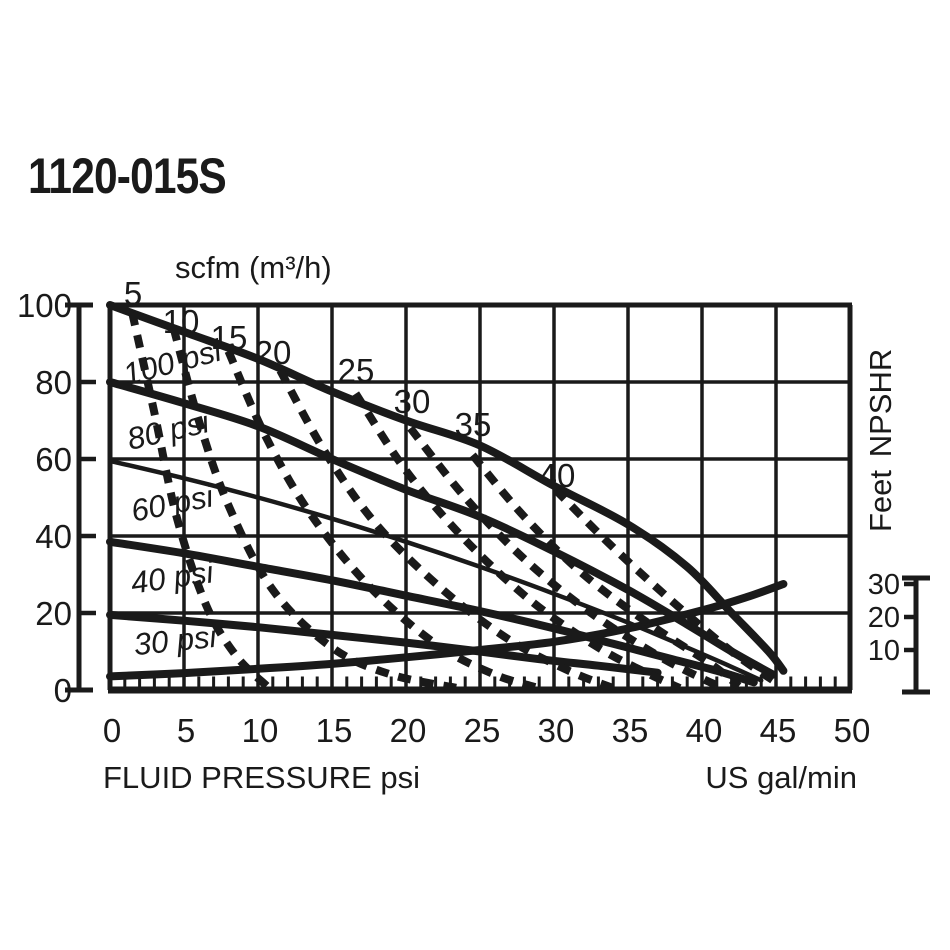 The width and height of the screenshot is (950, 950). Describe the element at coordinates (880, 403) in the screenshot. I see `npshr-axis-label: NPSHR` at that location.